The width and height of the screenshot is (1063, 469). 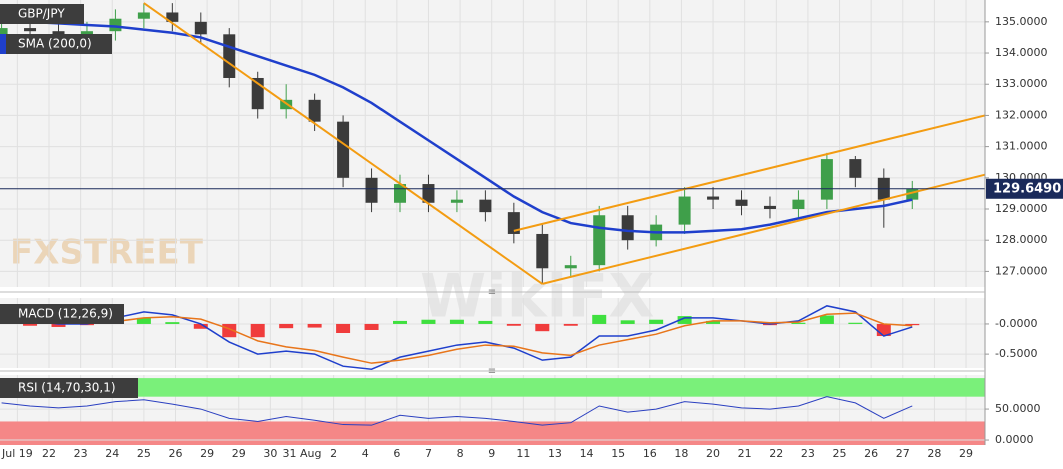 I want to click on sma-swatch, so click(x=3, y=44).